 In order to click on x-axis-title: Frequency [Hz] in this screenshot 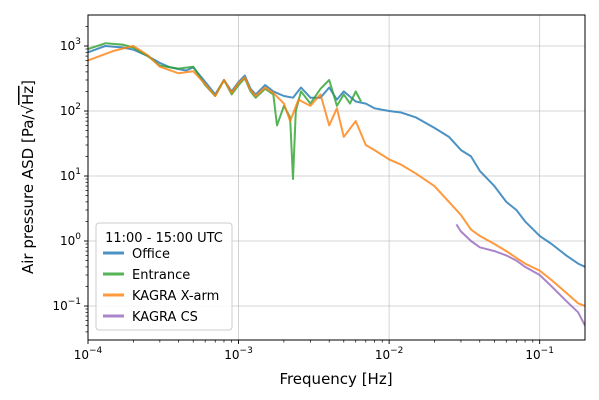, I will do `click(335, 379)`.